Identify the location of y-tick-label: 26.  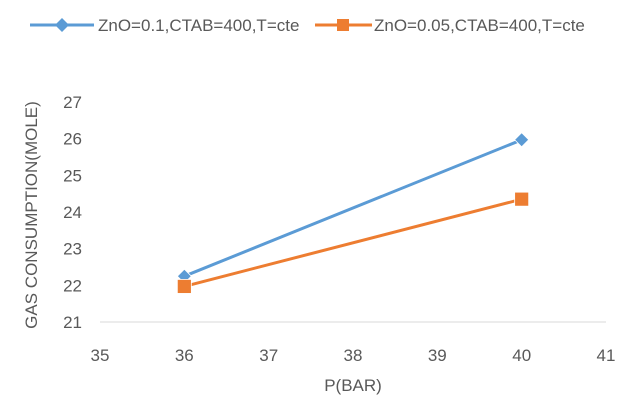
(72, 139).